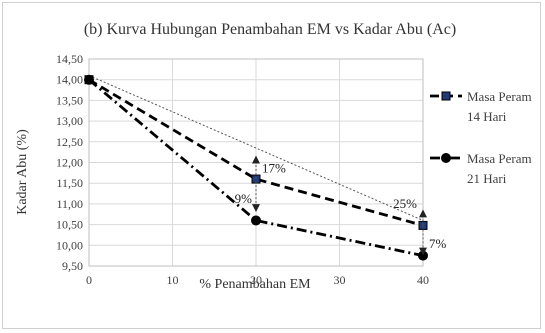 This screenshot has width=545, height=333. What do you see at coordinates (340, 280) in the screenshot?
I see `x-tick-label: 30` at bounding box center [340, 280].